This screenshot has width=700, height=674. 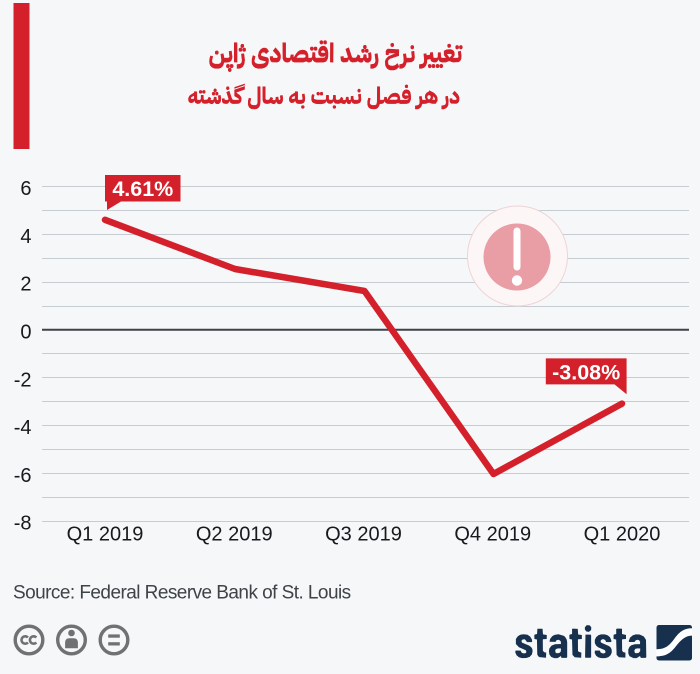 I want to click on svg-text: 4.61%, so click(x=142, y=189).